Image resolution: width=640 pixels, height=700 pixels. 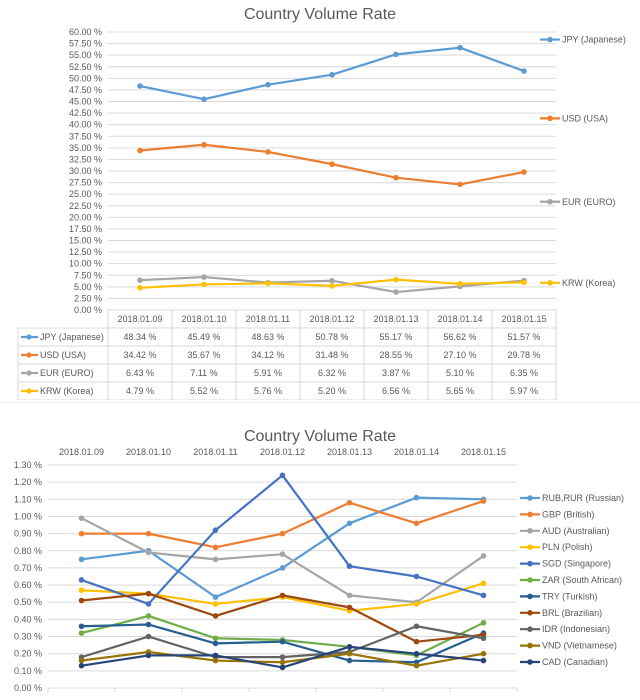 What do you see at coordinates (85, 44) in the screenshot?
I see `y-tick-label: 57.50 %` at bounding box center [85, 44].